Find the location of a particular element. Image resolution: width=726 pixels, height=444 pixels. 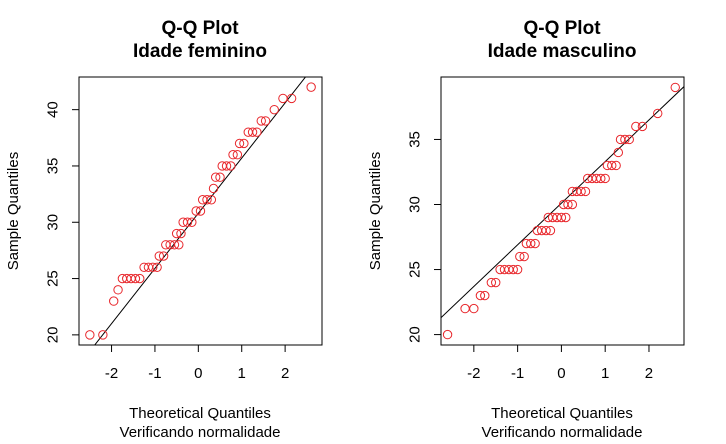

y-tick-label: 25 is located at coordinates (53, 278).